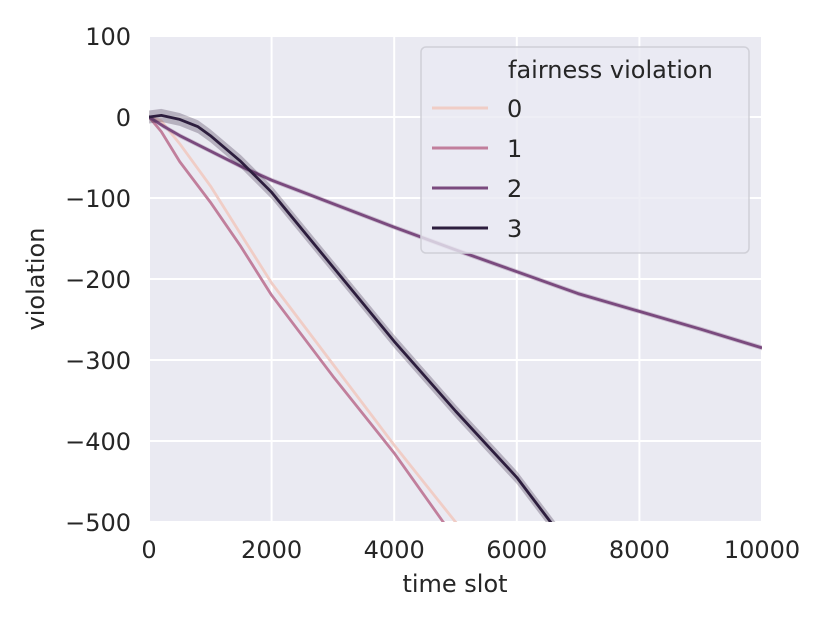 The width and height of the screenshot is (830, 623). What do you see at coordinates (98, 199) in the screenshot?
I see `y-tick-label: −100` at bounding box center [98, 199].